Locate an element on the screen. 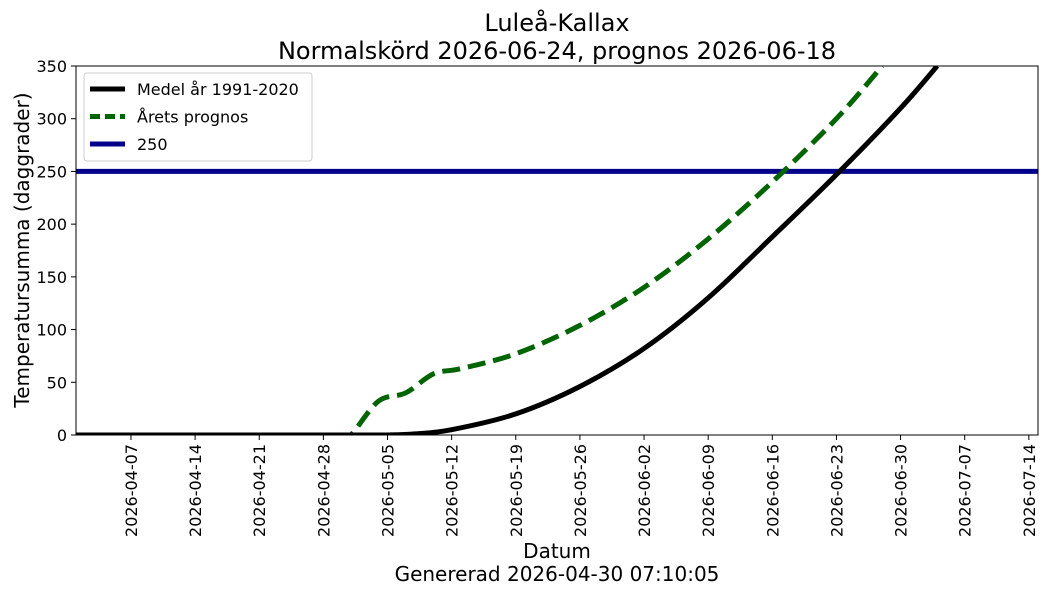 Image resolution: width=1050 pixels, height=600 pixels. y-tick-label-3: 150 is located at coordinates (51, 277).